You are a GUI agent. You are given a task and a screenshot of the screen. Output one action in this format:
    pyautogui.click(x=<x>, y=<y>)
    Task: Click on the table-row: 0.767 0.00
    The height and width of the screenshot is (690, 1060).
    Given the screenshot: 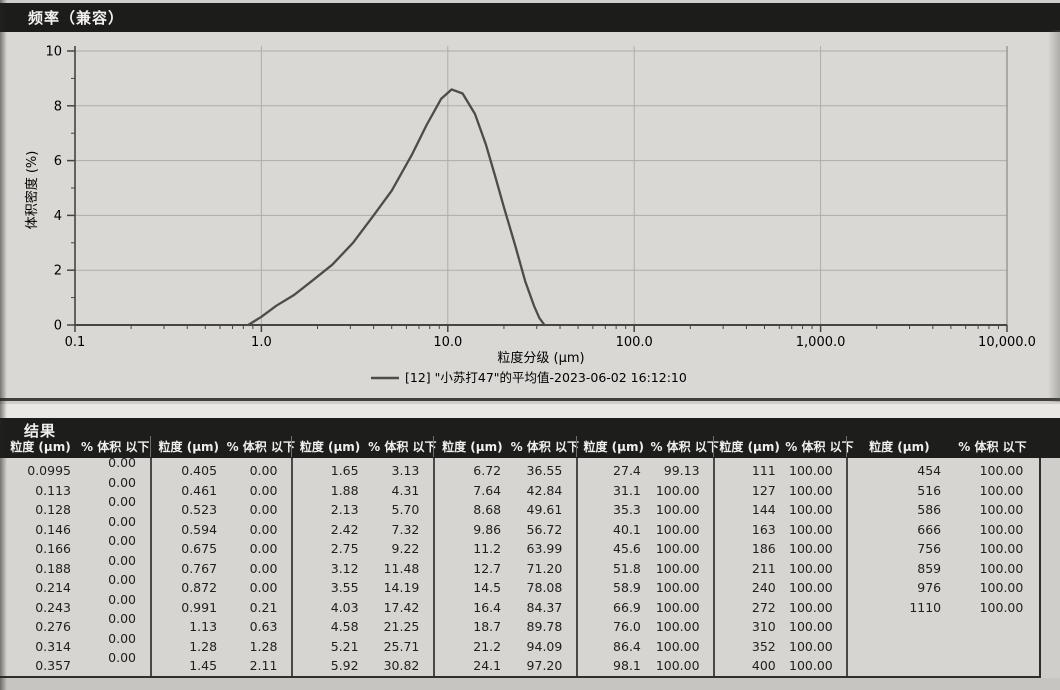 What is the action you would take?
    pyautogui.click(x=221, y=569)
    